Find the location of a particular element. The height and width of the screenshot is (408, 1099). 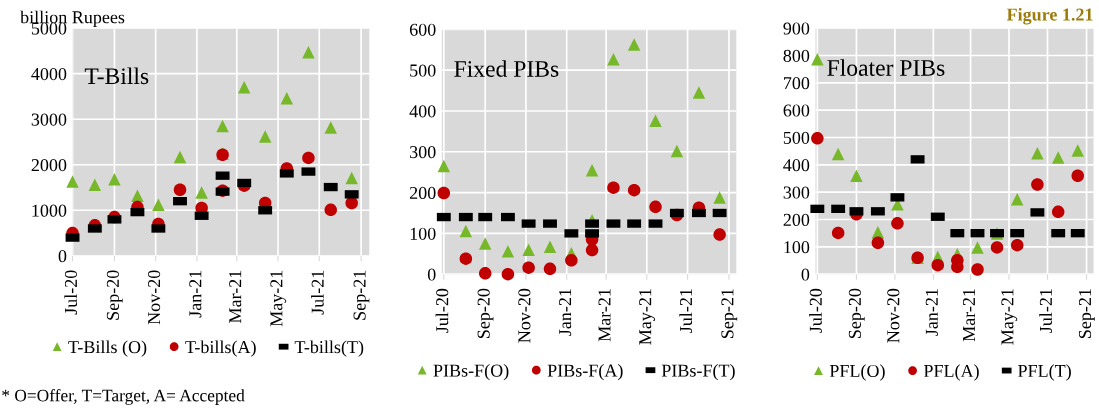

y-tick-label: 600 is located at coordinates (422, 29).